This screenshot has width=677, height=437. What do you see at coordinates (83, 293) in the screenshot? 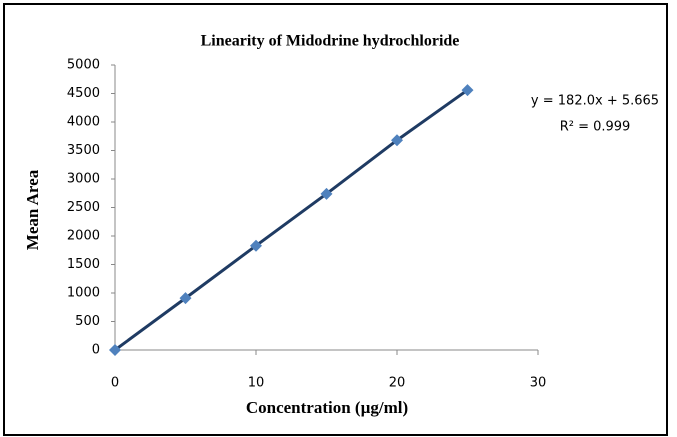
I see `y-tick-label: 1000` at bounding box center [83, 293].